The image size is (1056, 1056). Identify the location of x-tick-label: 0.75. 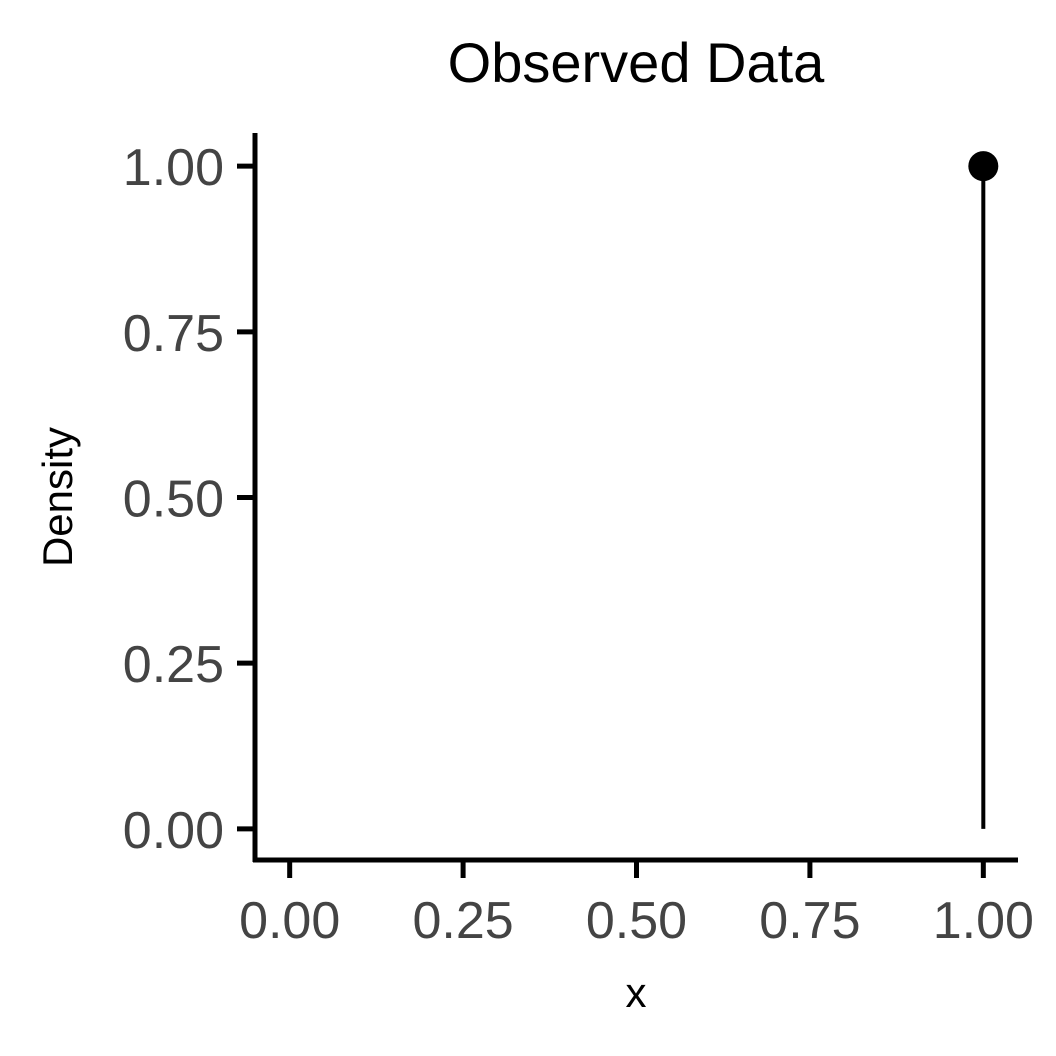
(809, 921).